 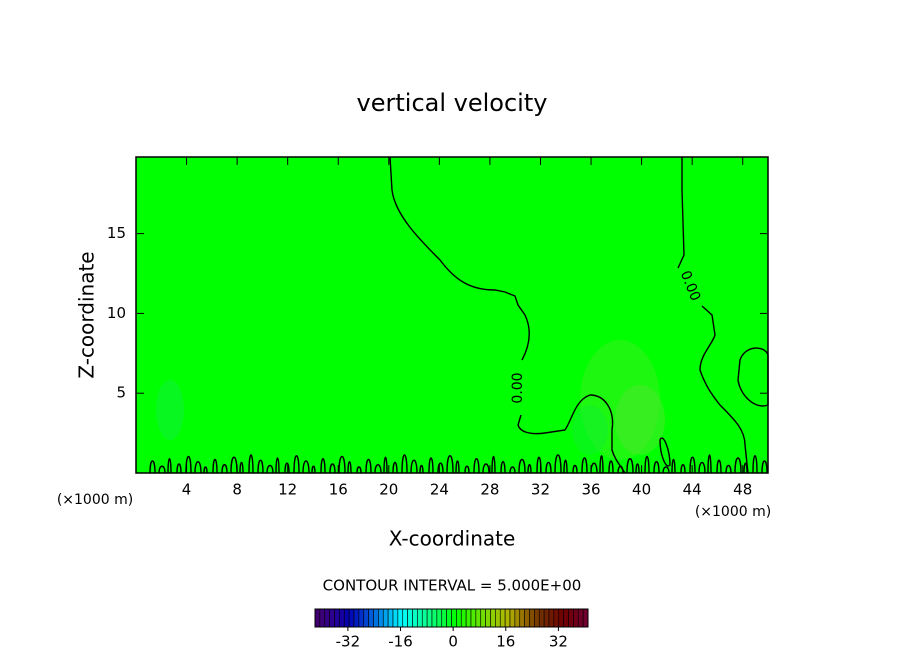 I want to click on x-tick-label: 20, so click(x=388, y=490).